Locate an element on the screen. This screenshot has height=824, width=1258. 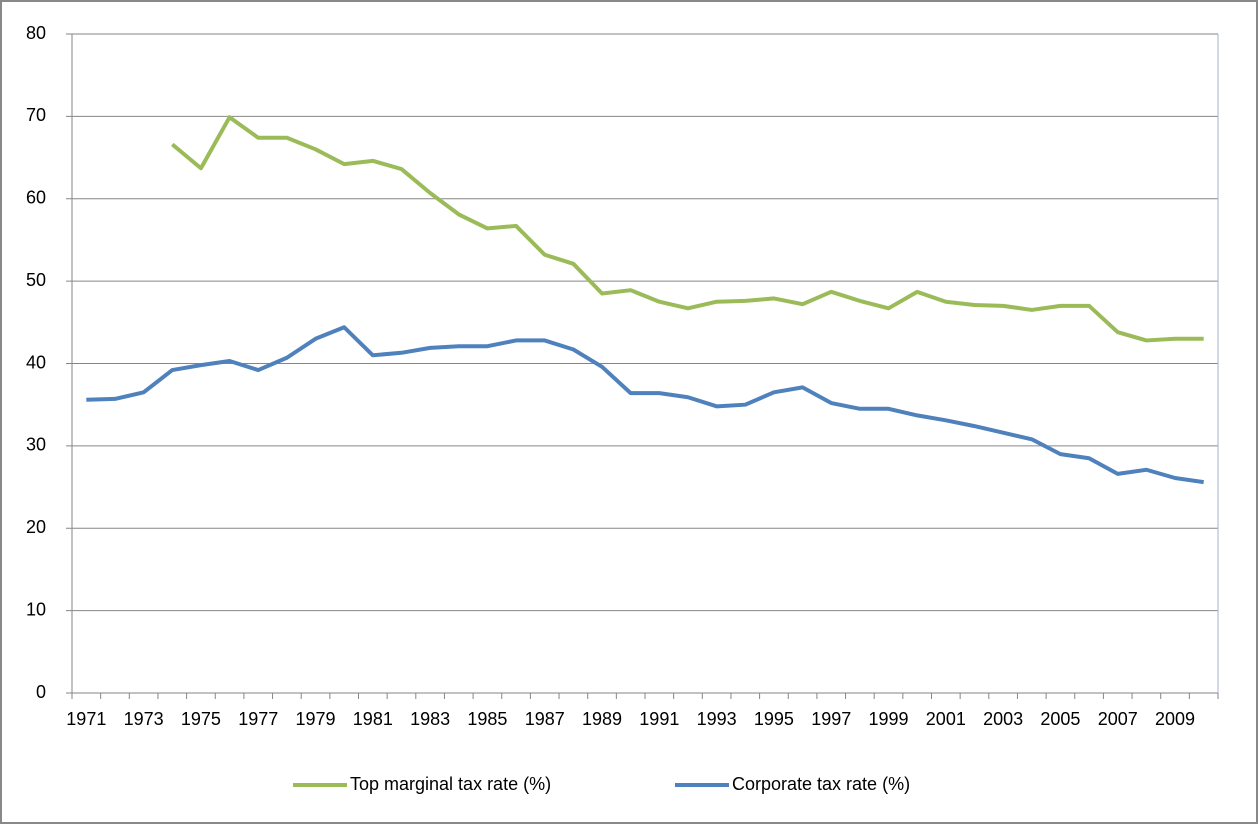
y-tick-label: 10 is located at coordinates (36, 609).